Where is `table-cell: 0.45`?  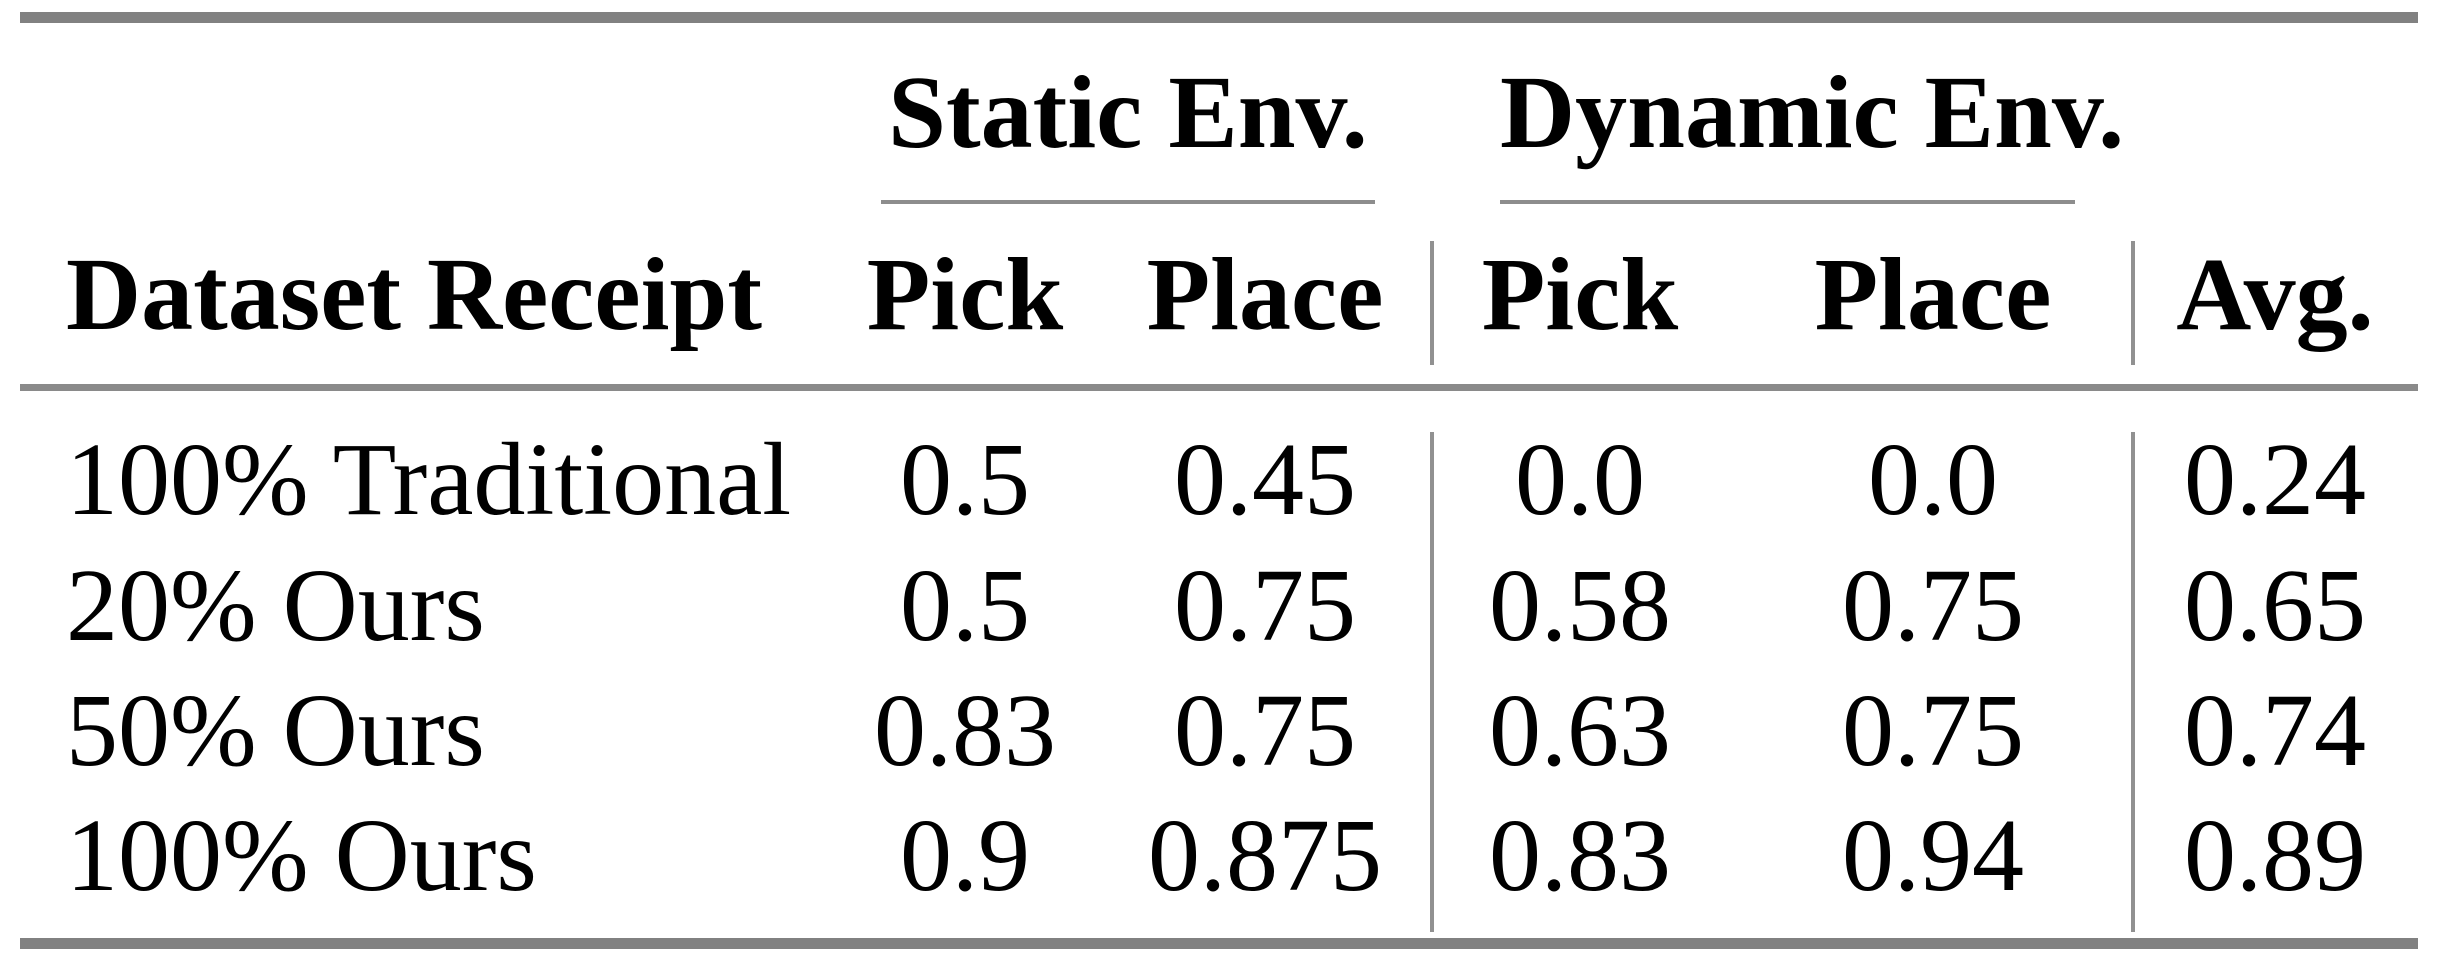 table-cell: 0.45 is located at coordinates (1265, 479).